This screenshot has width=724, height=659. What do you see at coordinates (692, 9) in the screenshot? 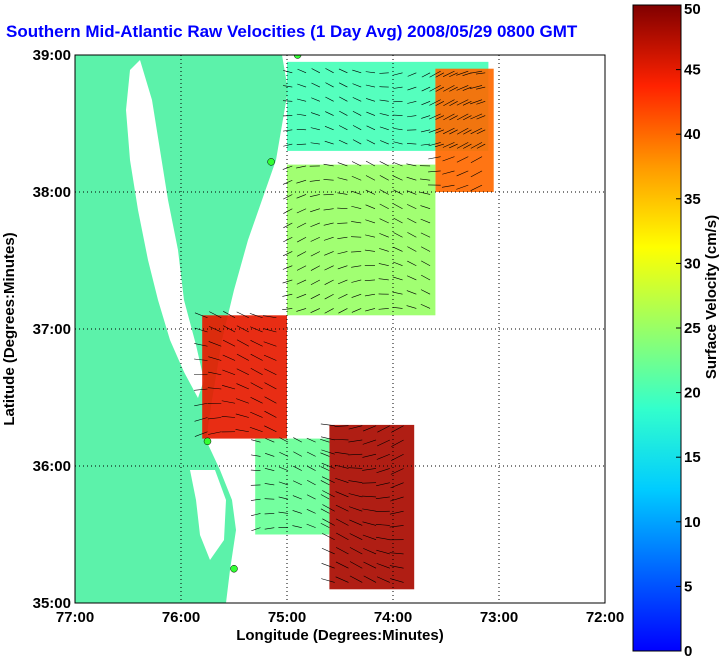
I see `colorbar-tick-label: 50` at bounding box center [692, 9].